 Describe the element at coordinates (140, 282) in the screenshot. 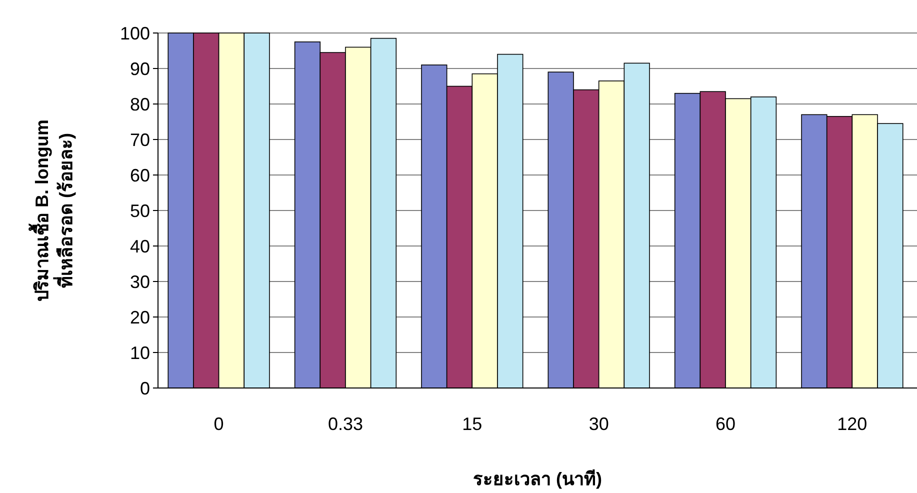

I see `y-tick-label: 30` at that location.